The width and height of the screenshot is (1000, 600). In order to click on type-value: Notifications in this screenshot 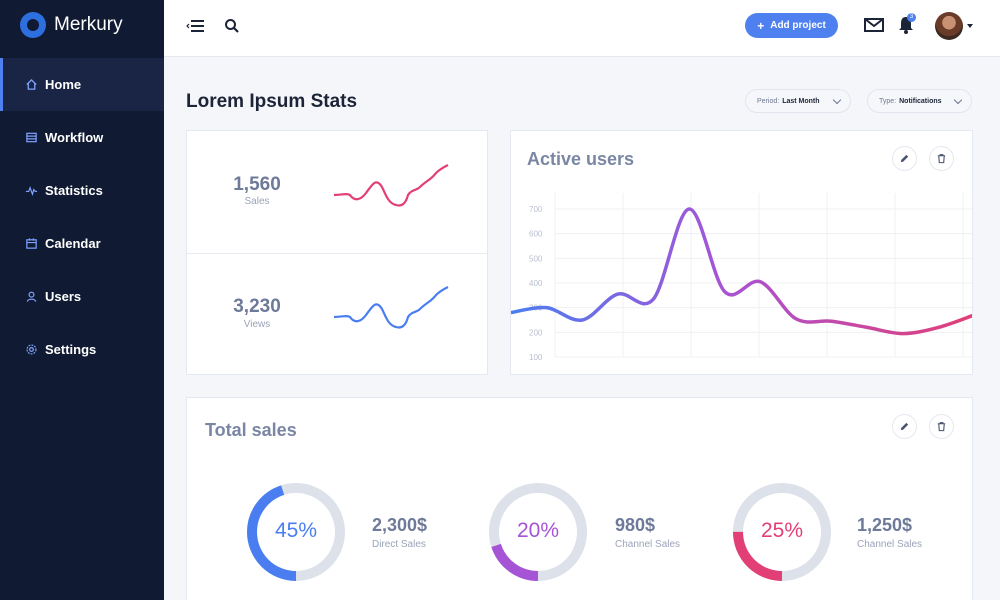, I will do `click(920, 101)`.